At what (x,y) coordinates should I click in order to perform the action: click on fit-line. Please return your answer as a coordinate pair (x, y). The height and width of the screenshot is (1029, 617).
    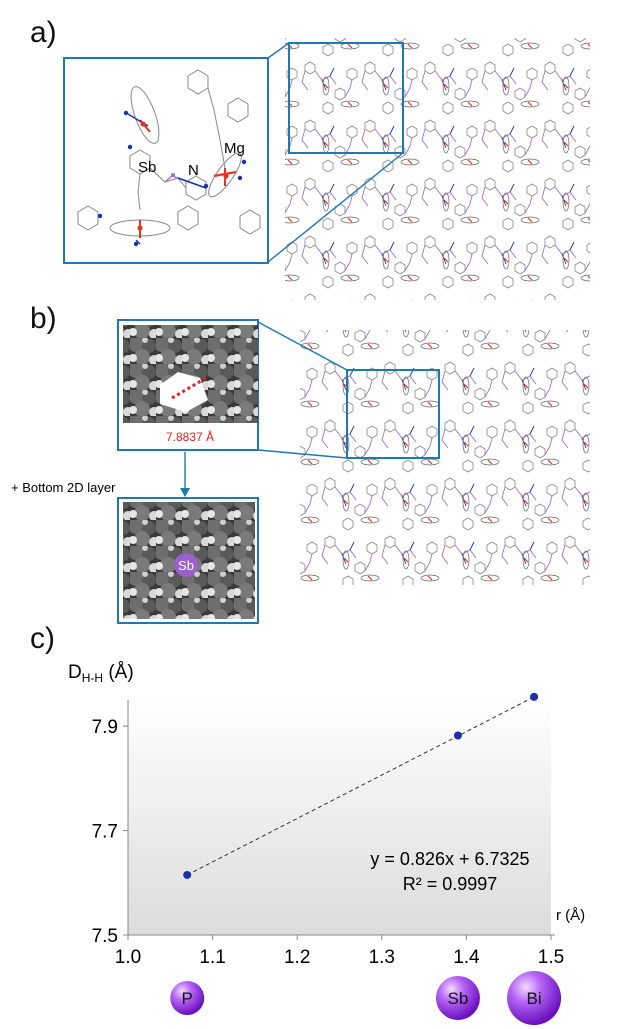
    Looking at the image, I should click on (360, 786).